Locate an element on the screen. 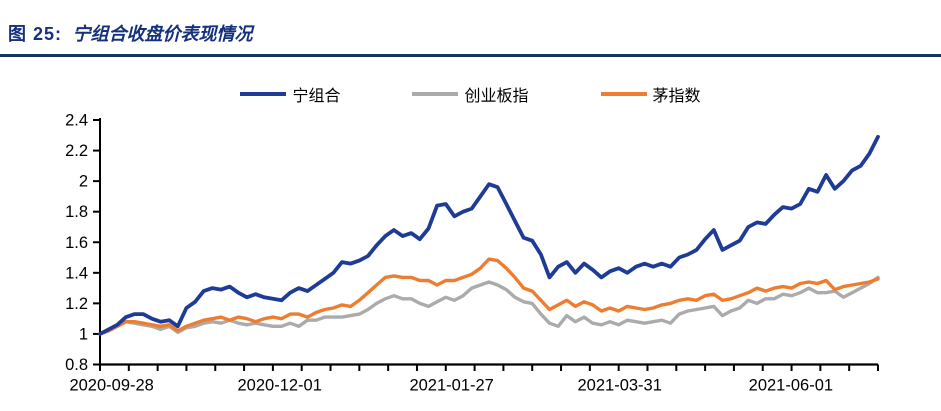  legend-item-ningzuhe: 宁组合 is located at coordinates (290, 94).